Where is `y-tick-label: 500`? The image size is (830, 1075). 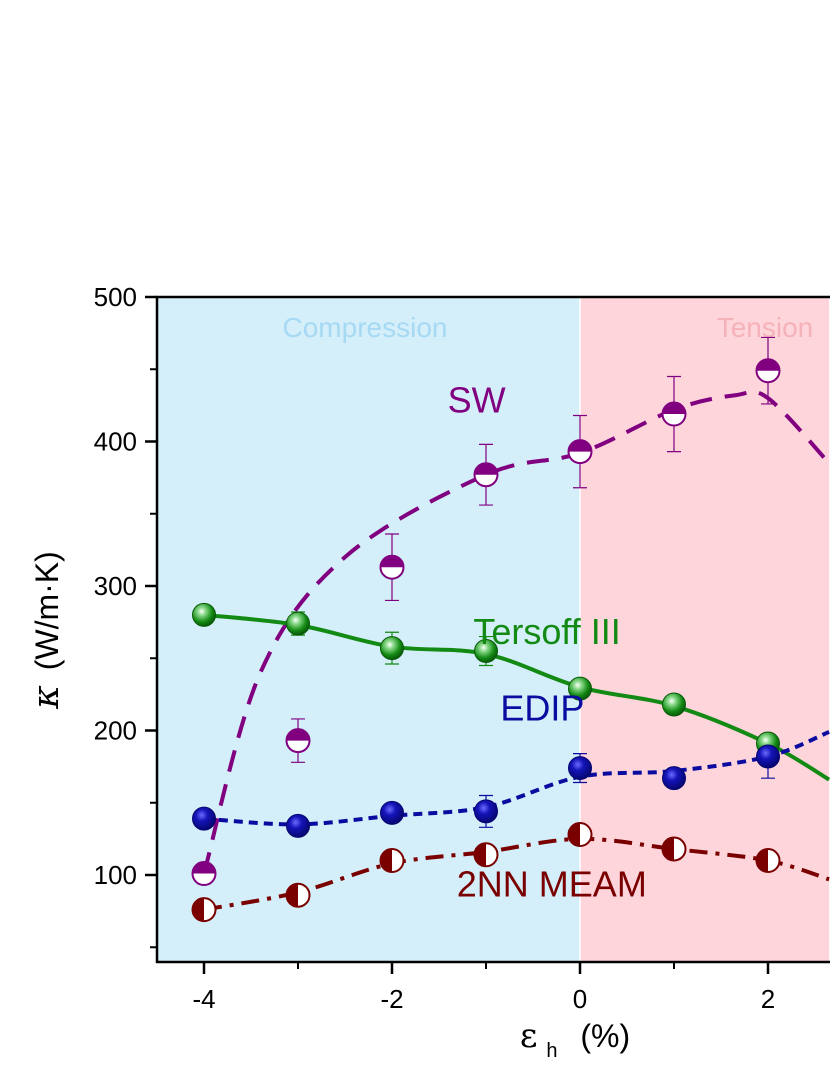 y-tick-label: 500 is located at coordinates (115, 297).